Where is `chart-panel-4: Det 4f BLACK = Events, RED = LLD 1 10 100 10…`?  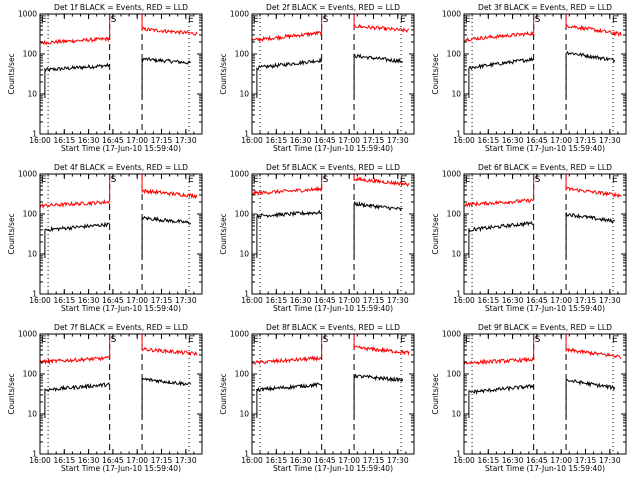 chart-panel-4: Det 4f BLACK = Events, RED = LLD 1 10 100 10… is located at coordinates (105, 238).